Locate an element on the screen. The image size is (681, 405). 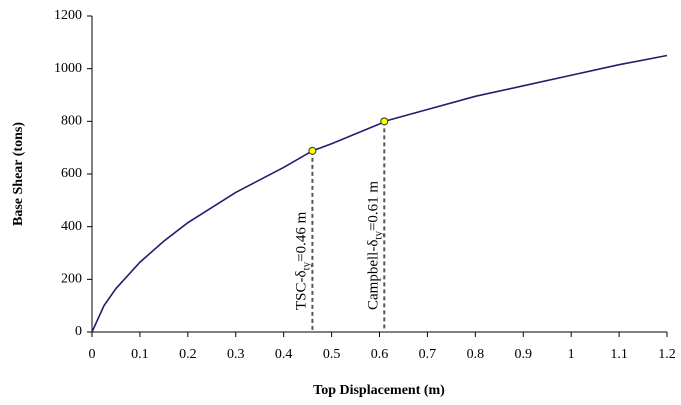
x-axis-title: Top Displacement (m) is located at coordinates (379, 390).